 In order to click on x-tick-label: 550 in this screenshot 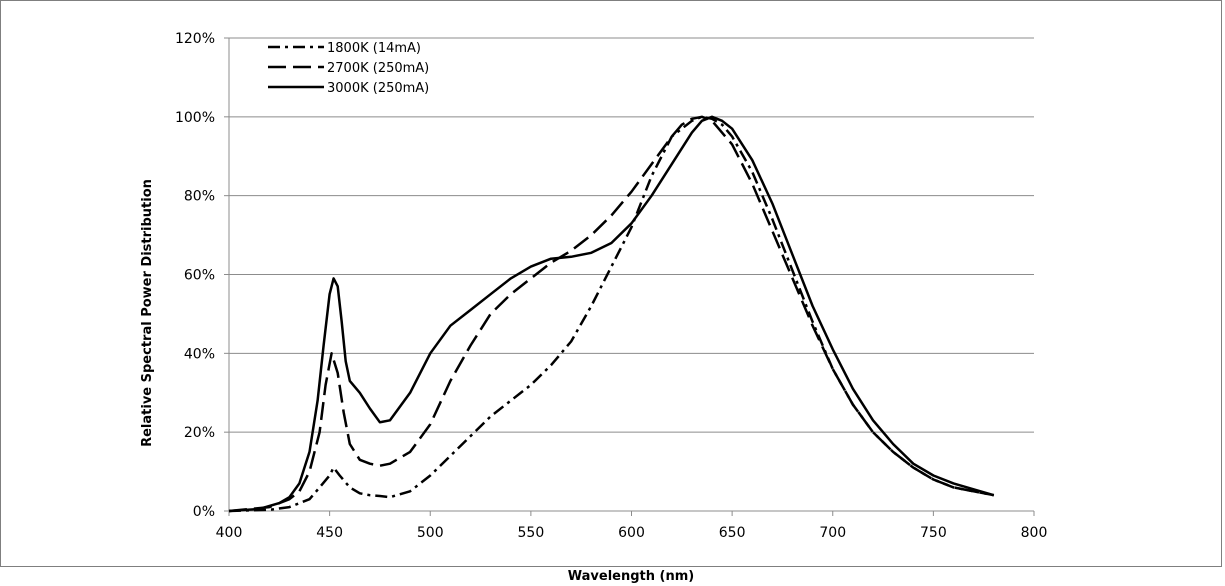, I will do `click(531, 533)`.